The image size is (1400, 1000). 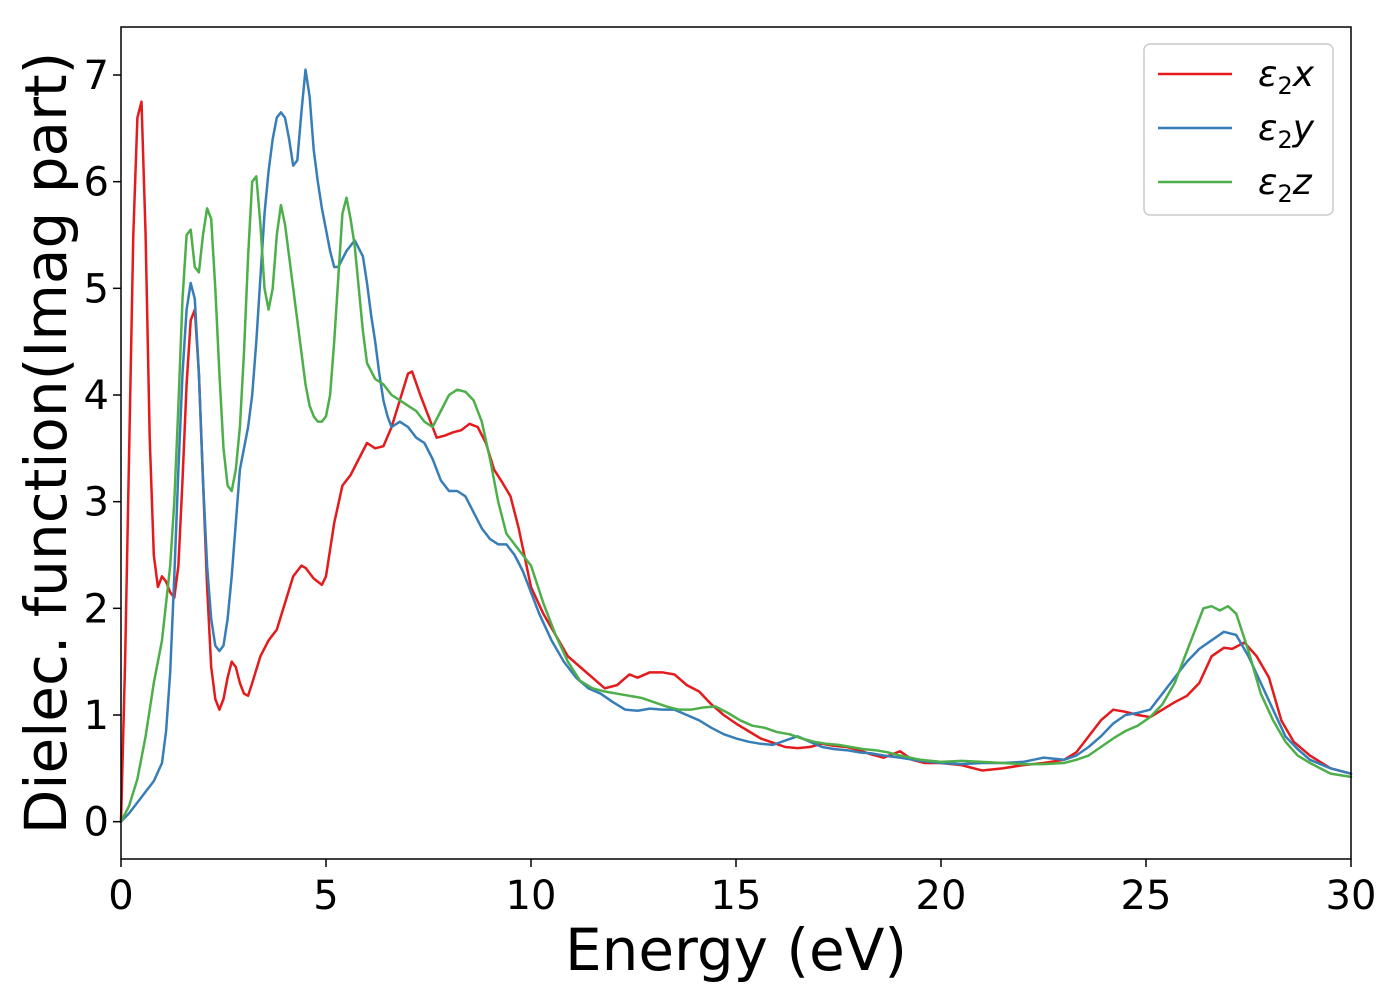 What do you see at coordinates (1146, 896) in the screenshot?
I see `x-tick-label: 25` at bounding box center [1146, 896].